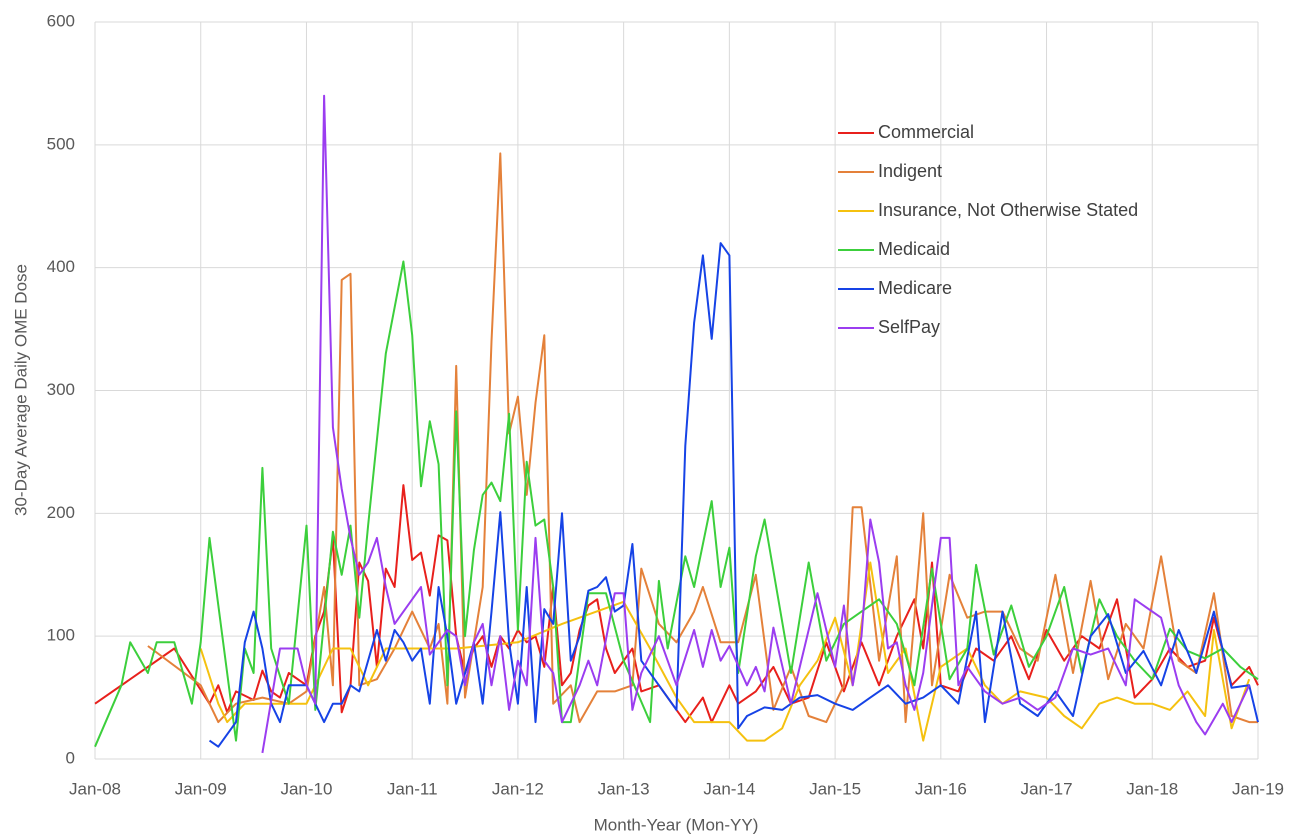 This screenshot has width=1304, height=839. Describe the element at coordinates (910, 171) in the screenshot. I see `legend-label: Indigent` at that location.